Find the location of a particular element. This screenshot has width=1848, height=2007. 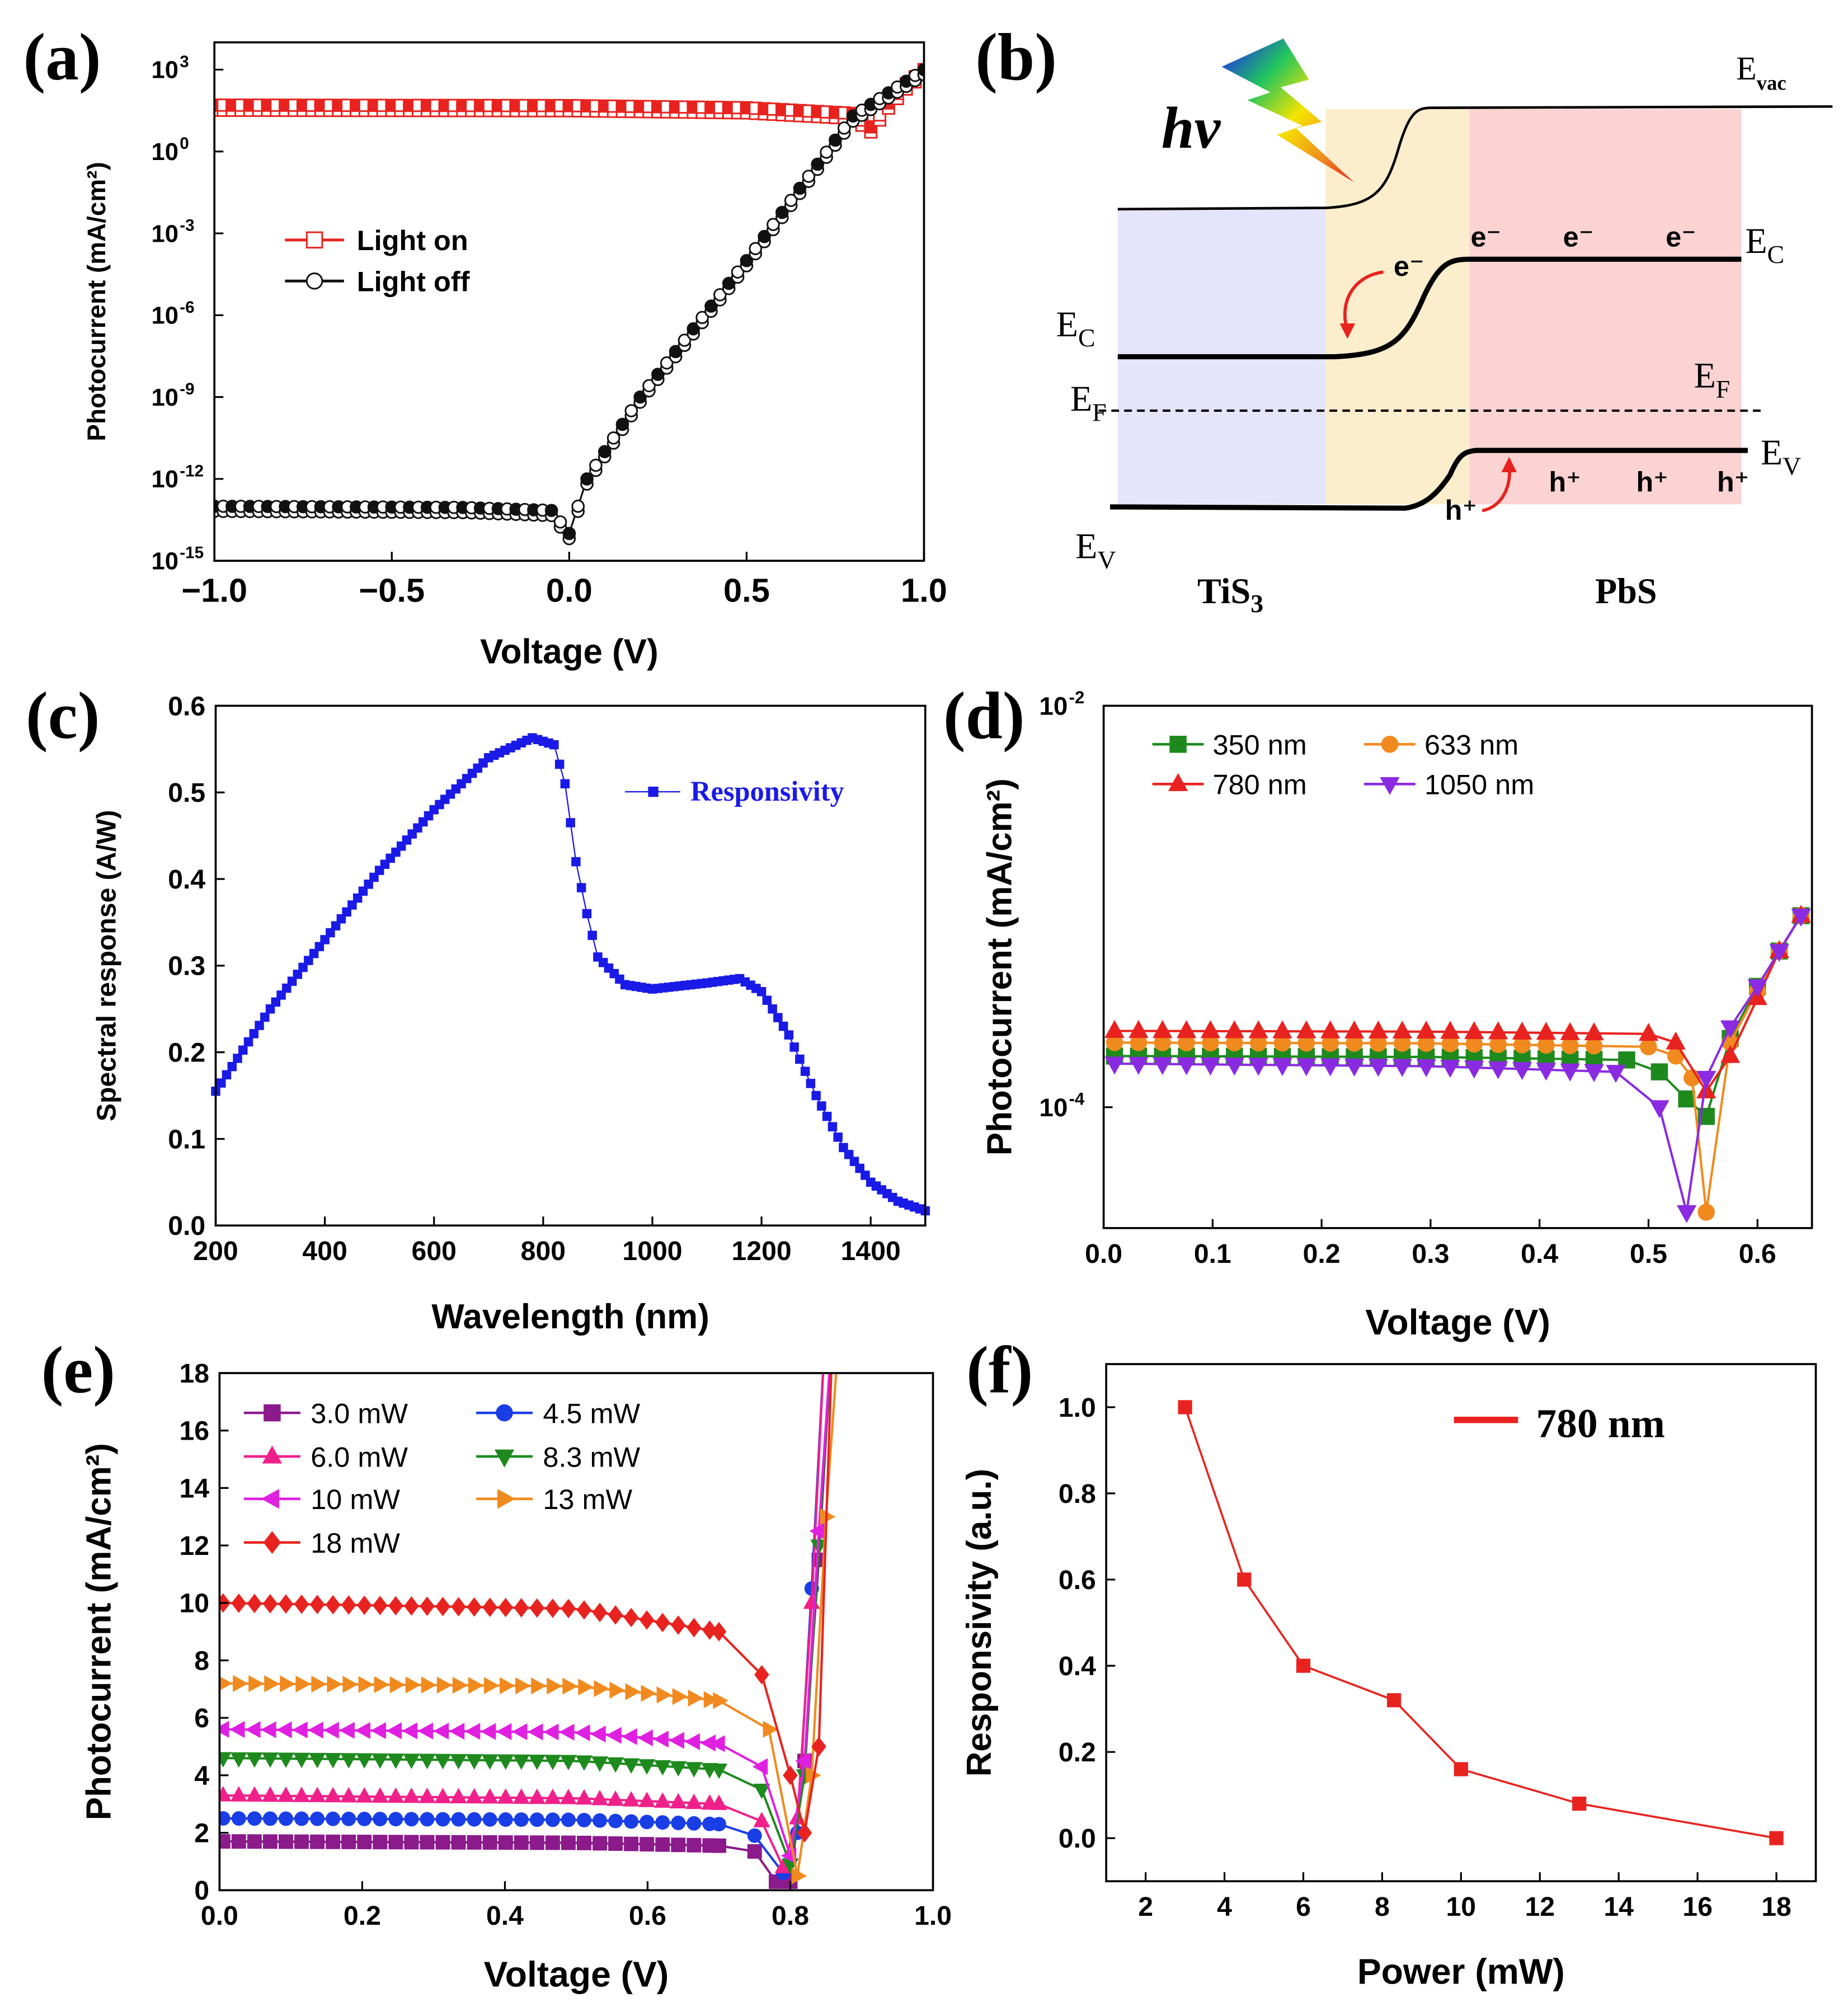

legend-label: 633 nm is located at coordinates (1471, 745).